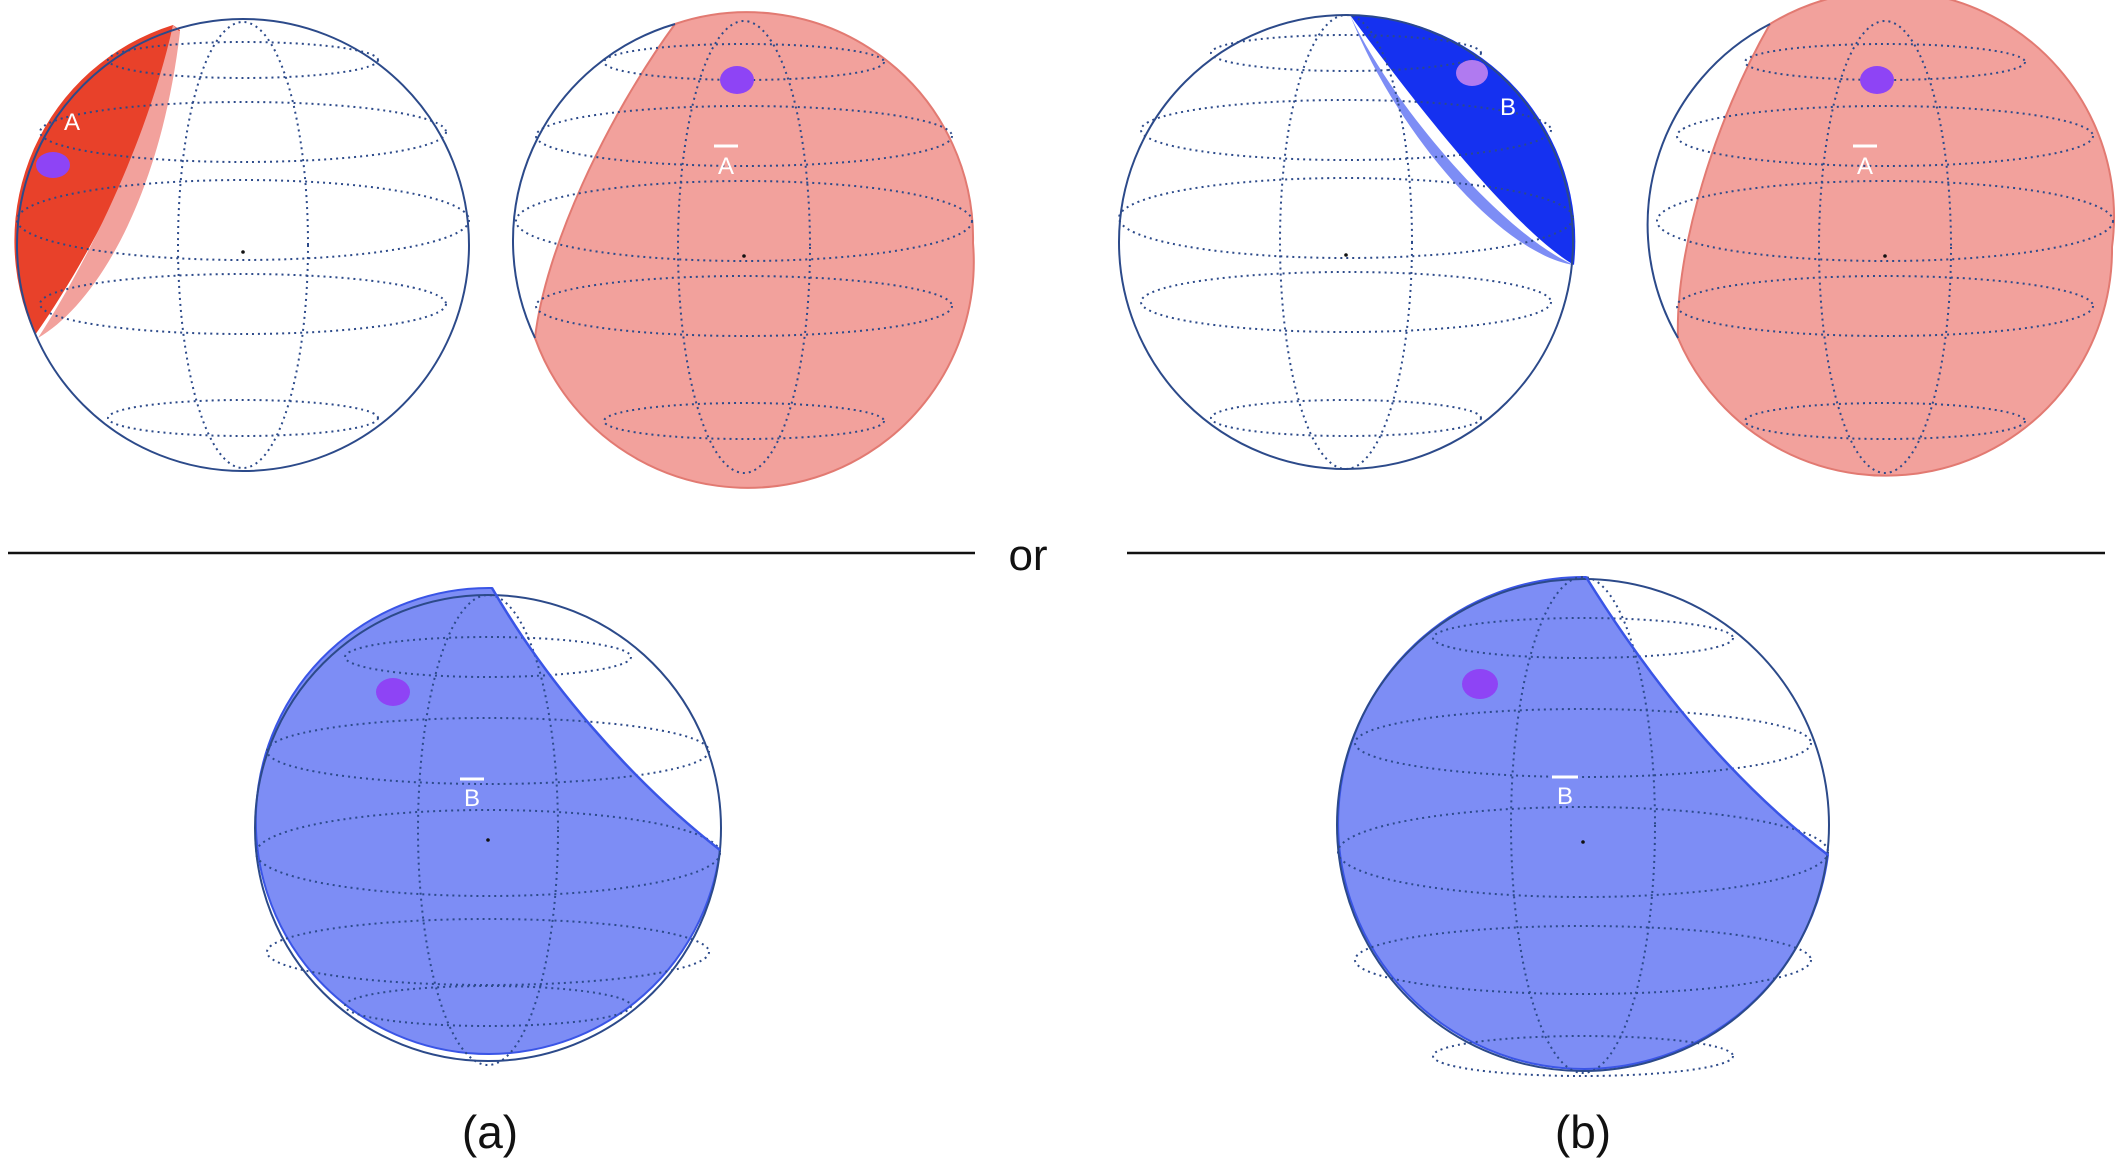 This screenshot has height=1167, width=2124. I want to click on caption-b: (b), so click(1583, 1132).